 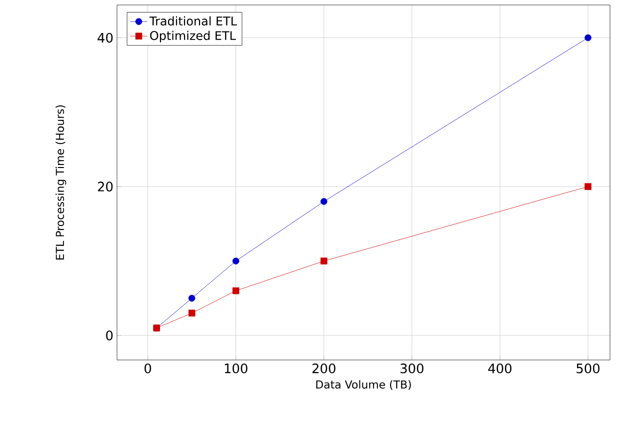 What do you see at coordinates (105, 187) in the screenshot?
I see `y-tick-label: 20` at bounding box center [105, 187].